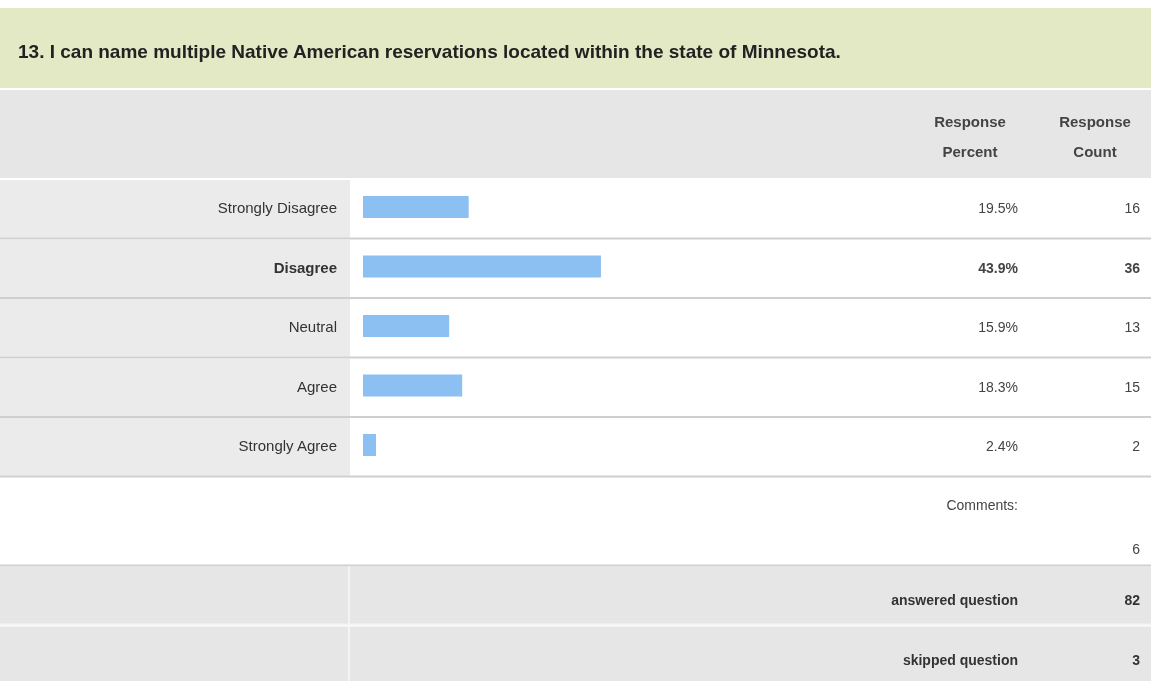  I want to click on text: Response Count, so click(1095, 136).